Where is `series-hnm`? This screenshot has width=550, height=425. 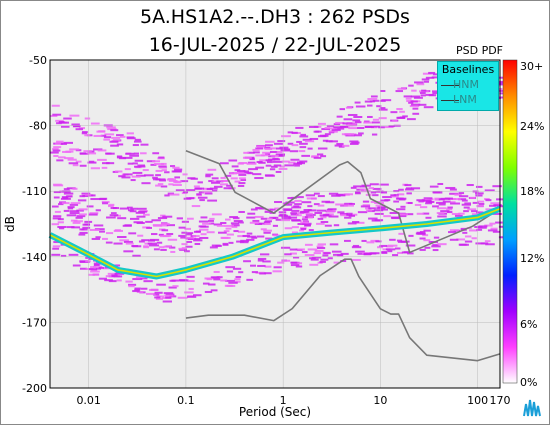 series-hnm is located at coordinates (343, 202).